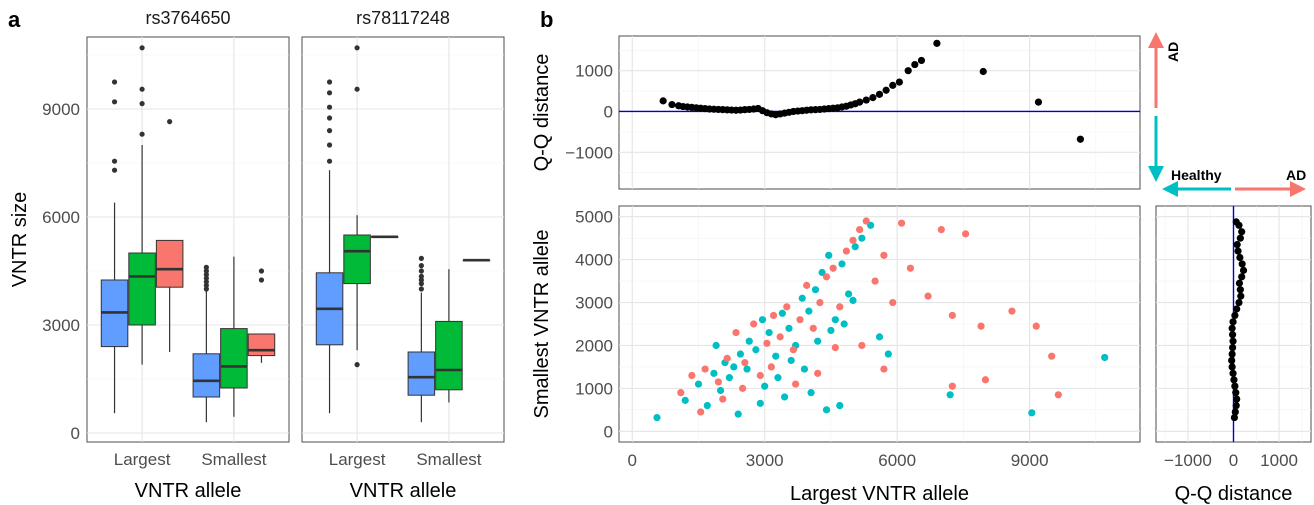  Describe the element at coordinates (1196, 175) in the screenshot. I see `healthy-label: Healthy` at that location.